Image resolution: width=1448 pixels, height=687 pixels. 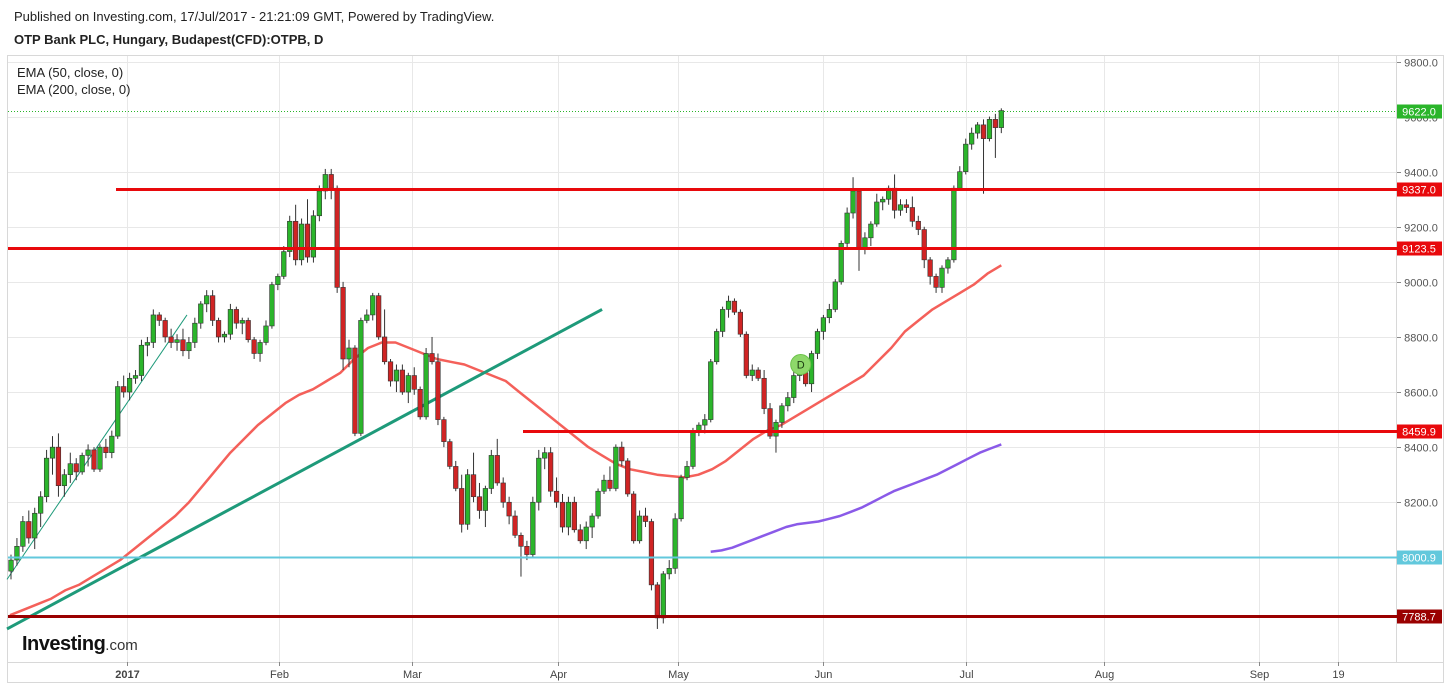 What do you see at coordinates (279, 675) in the screenshot?
I see `x-tick-label: Feb` at bounding box center [279, 675].